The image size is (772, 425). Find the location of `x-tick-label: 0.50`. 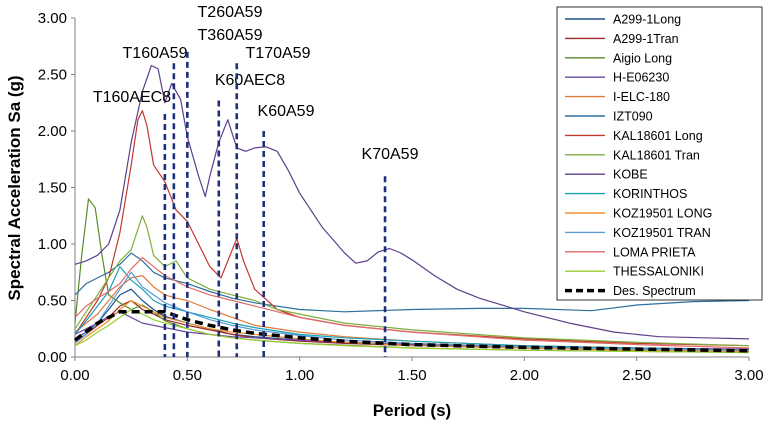

x-tick-label: 0.50 is located at coordinates (187, 375).